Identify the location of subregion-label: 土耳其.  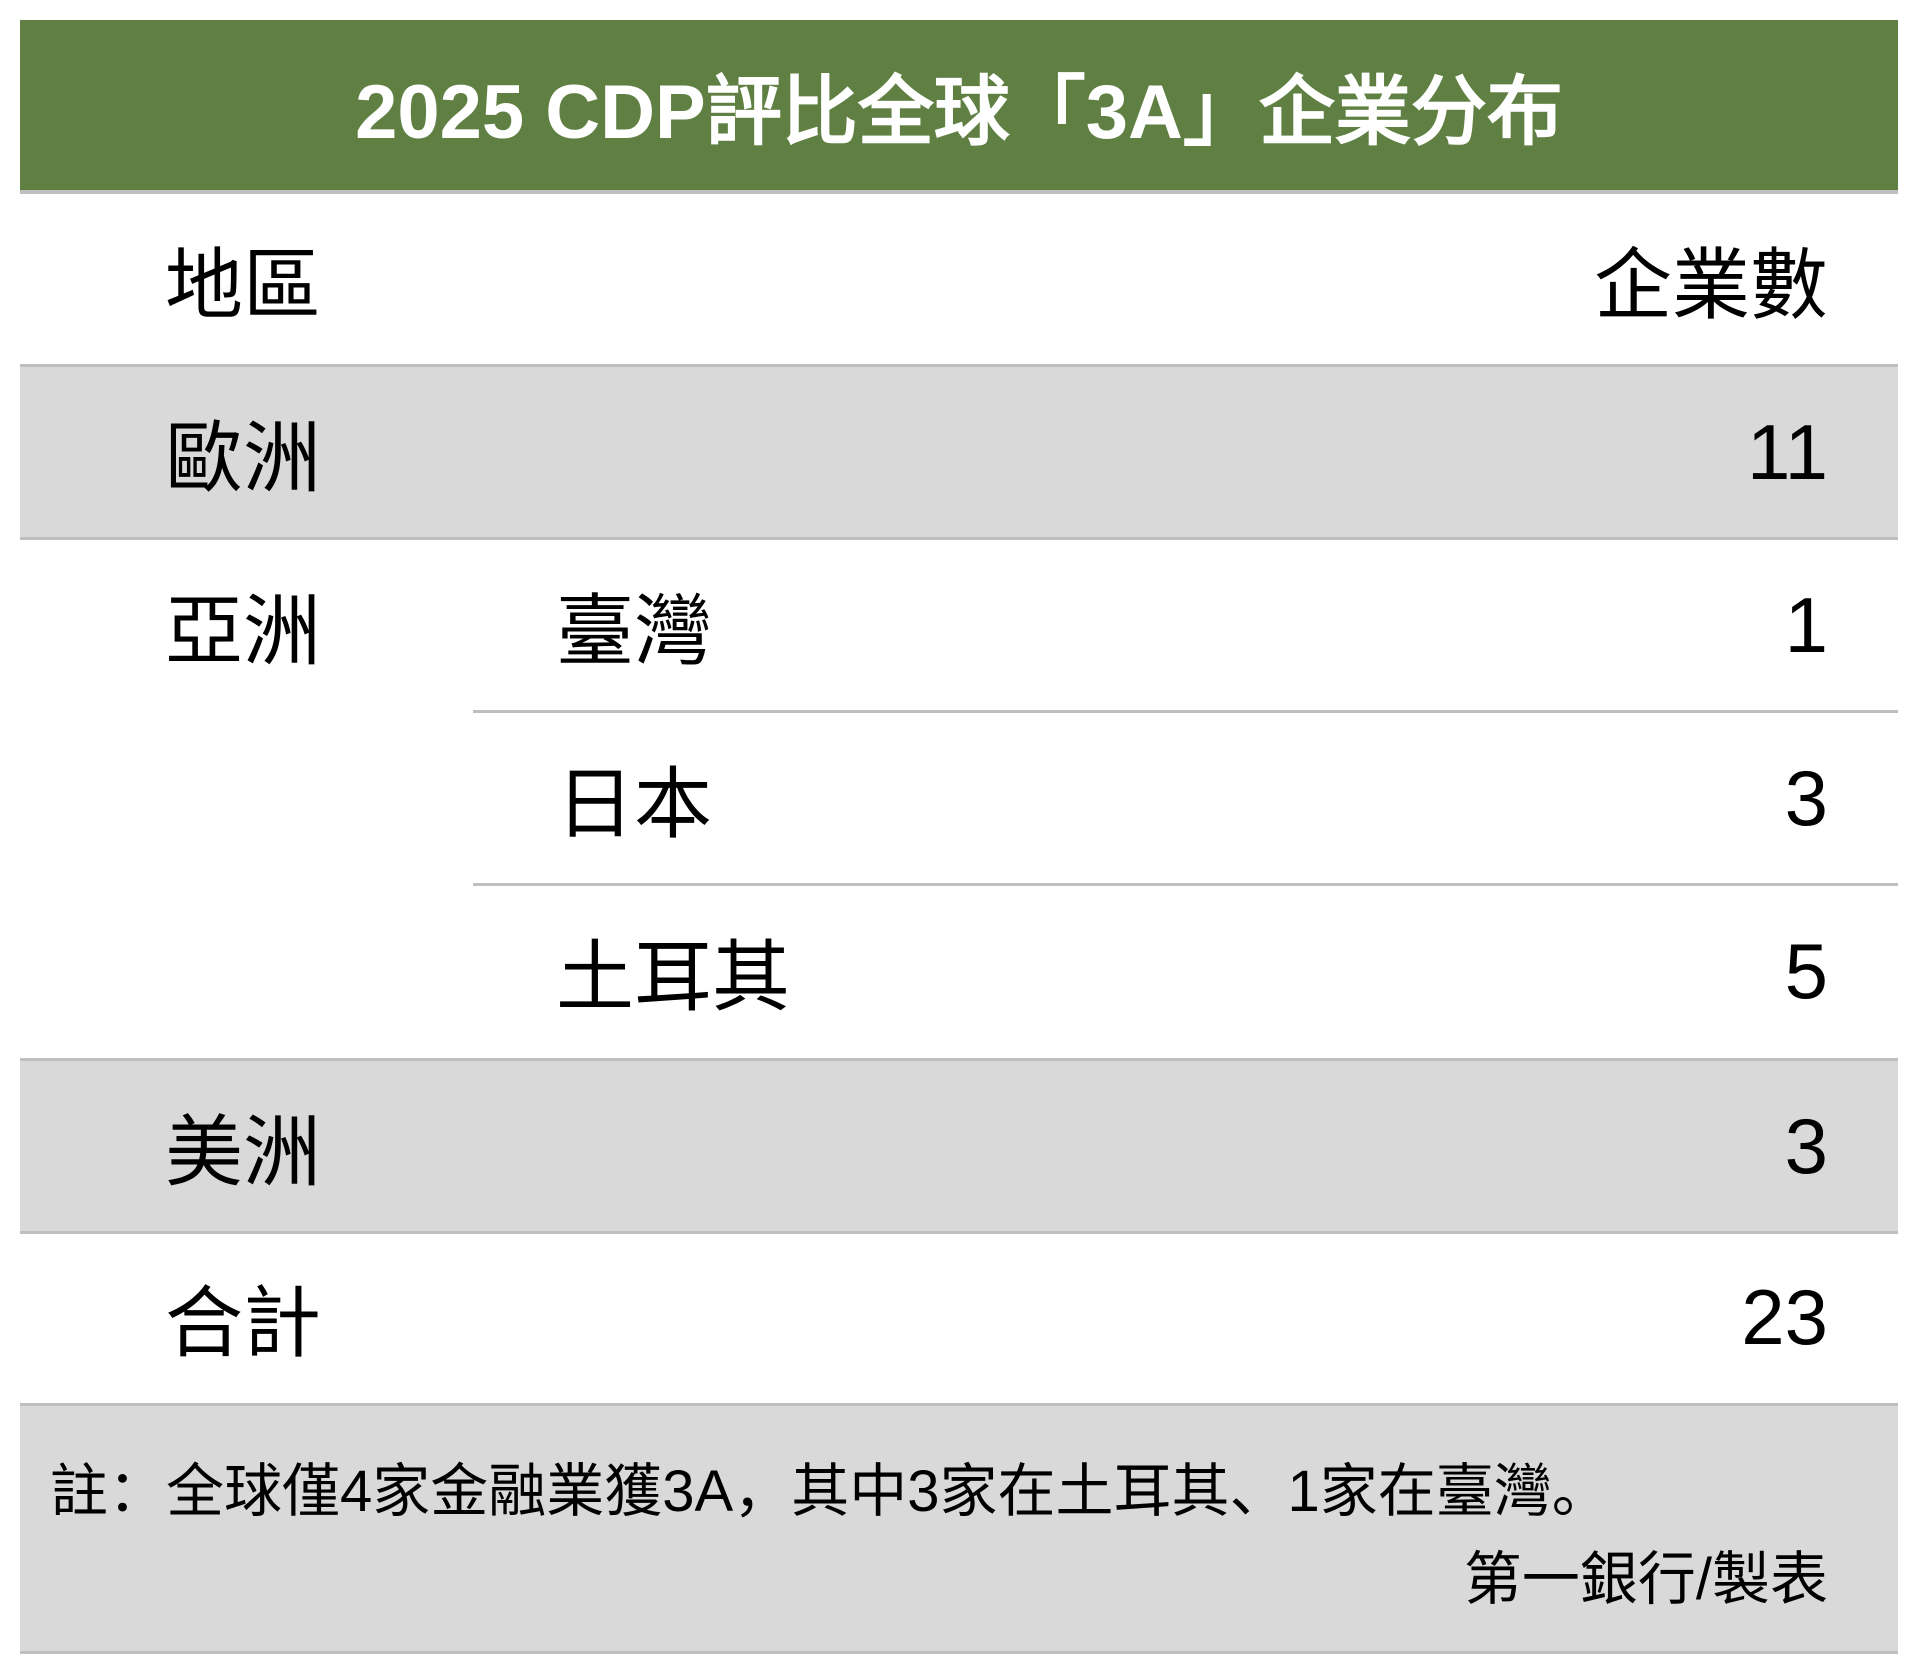
(673, 977).